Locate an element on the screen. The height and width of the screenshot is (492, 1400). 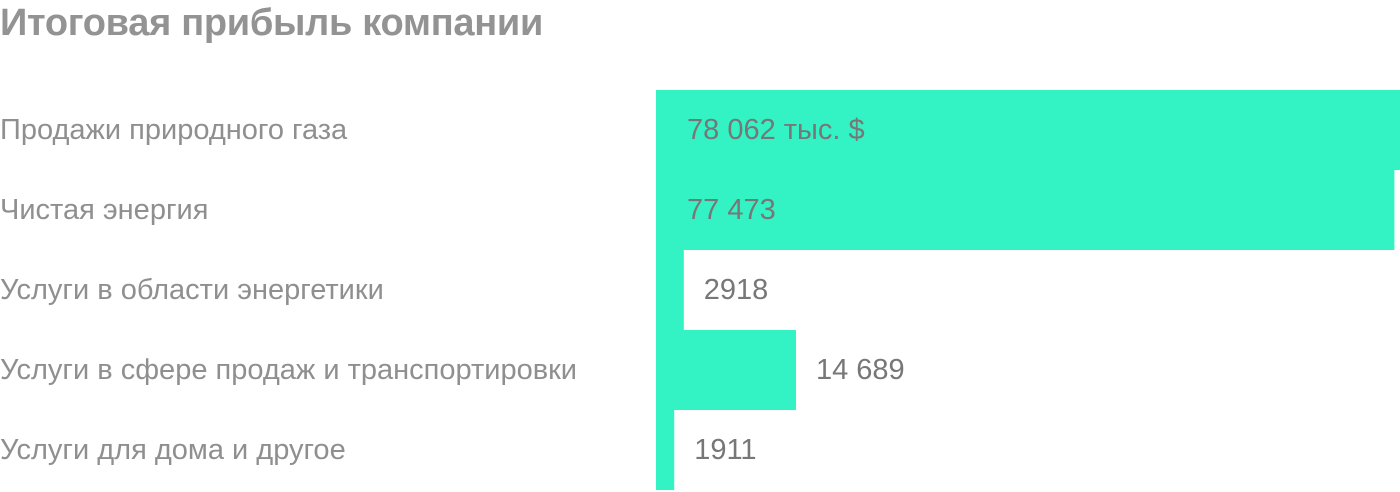
category-label: Услуги в сфере продаж и транспортировки is located at coordinates (288, 370).